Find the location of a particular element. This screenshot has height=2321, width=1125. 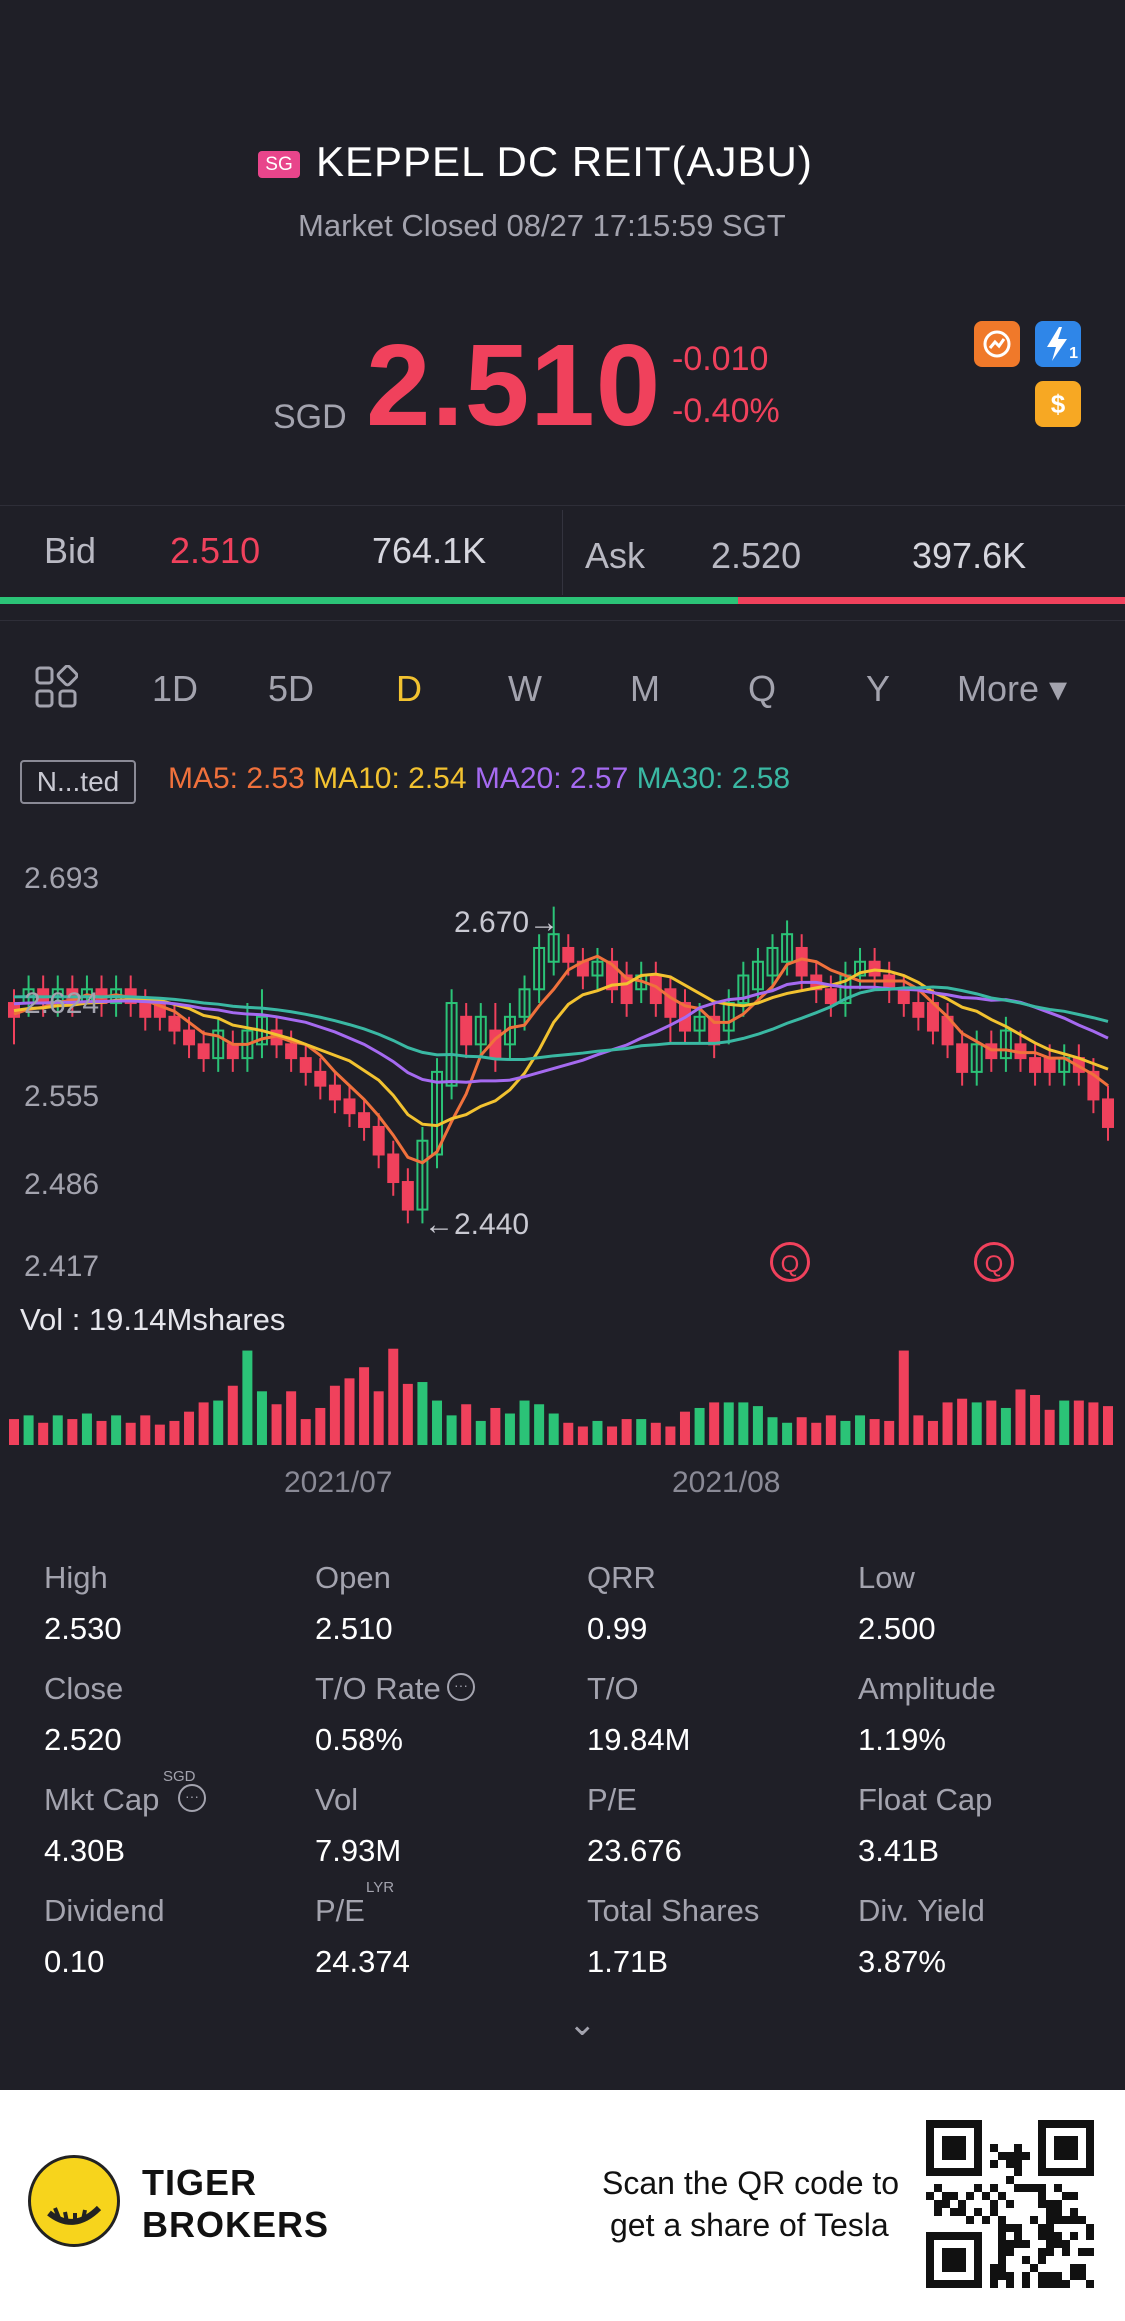

adjust-toggle-button: N...ted is located at coordinates (78, 782).